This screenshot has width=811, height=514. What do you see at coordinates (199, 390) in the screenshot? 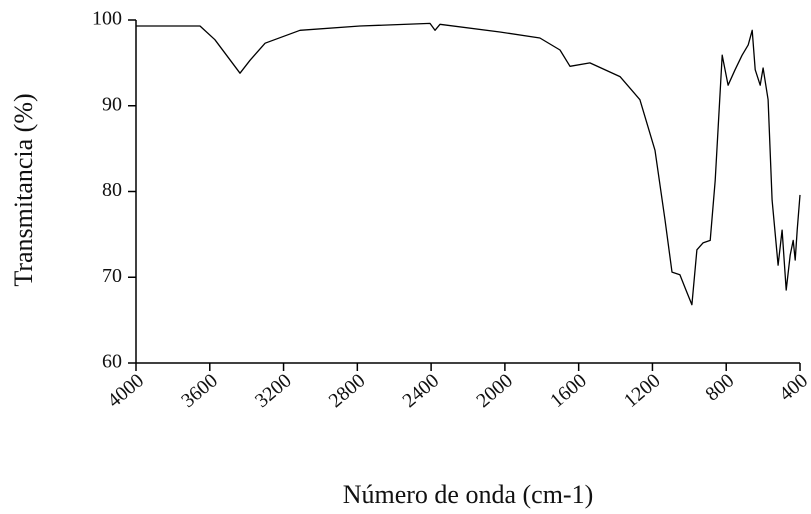
I see `x-tick-label: 3600` at bounding box center [199, 390].